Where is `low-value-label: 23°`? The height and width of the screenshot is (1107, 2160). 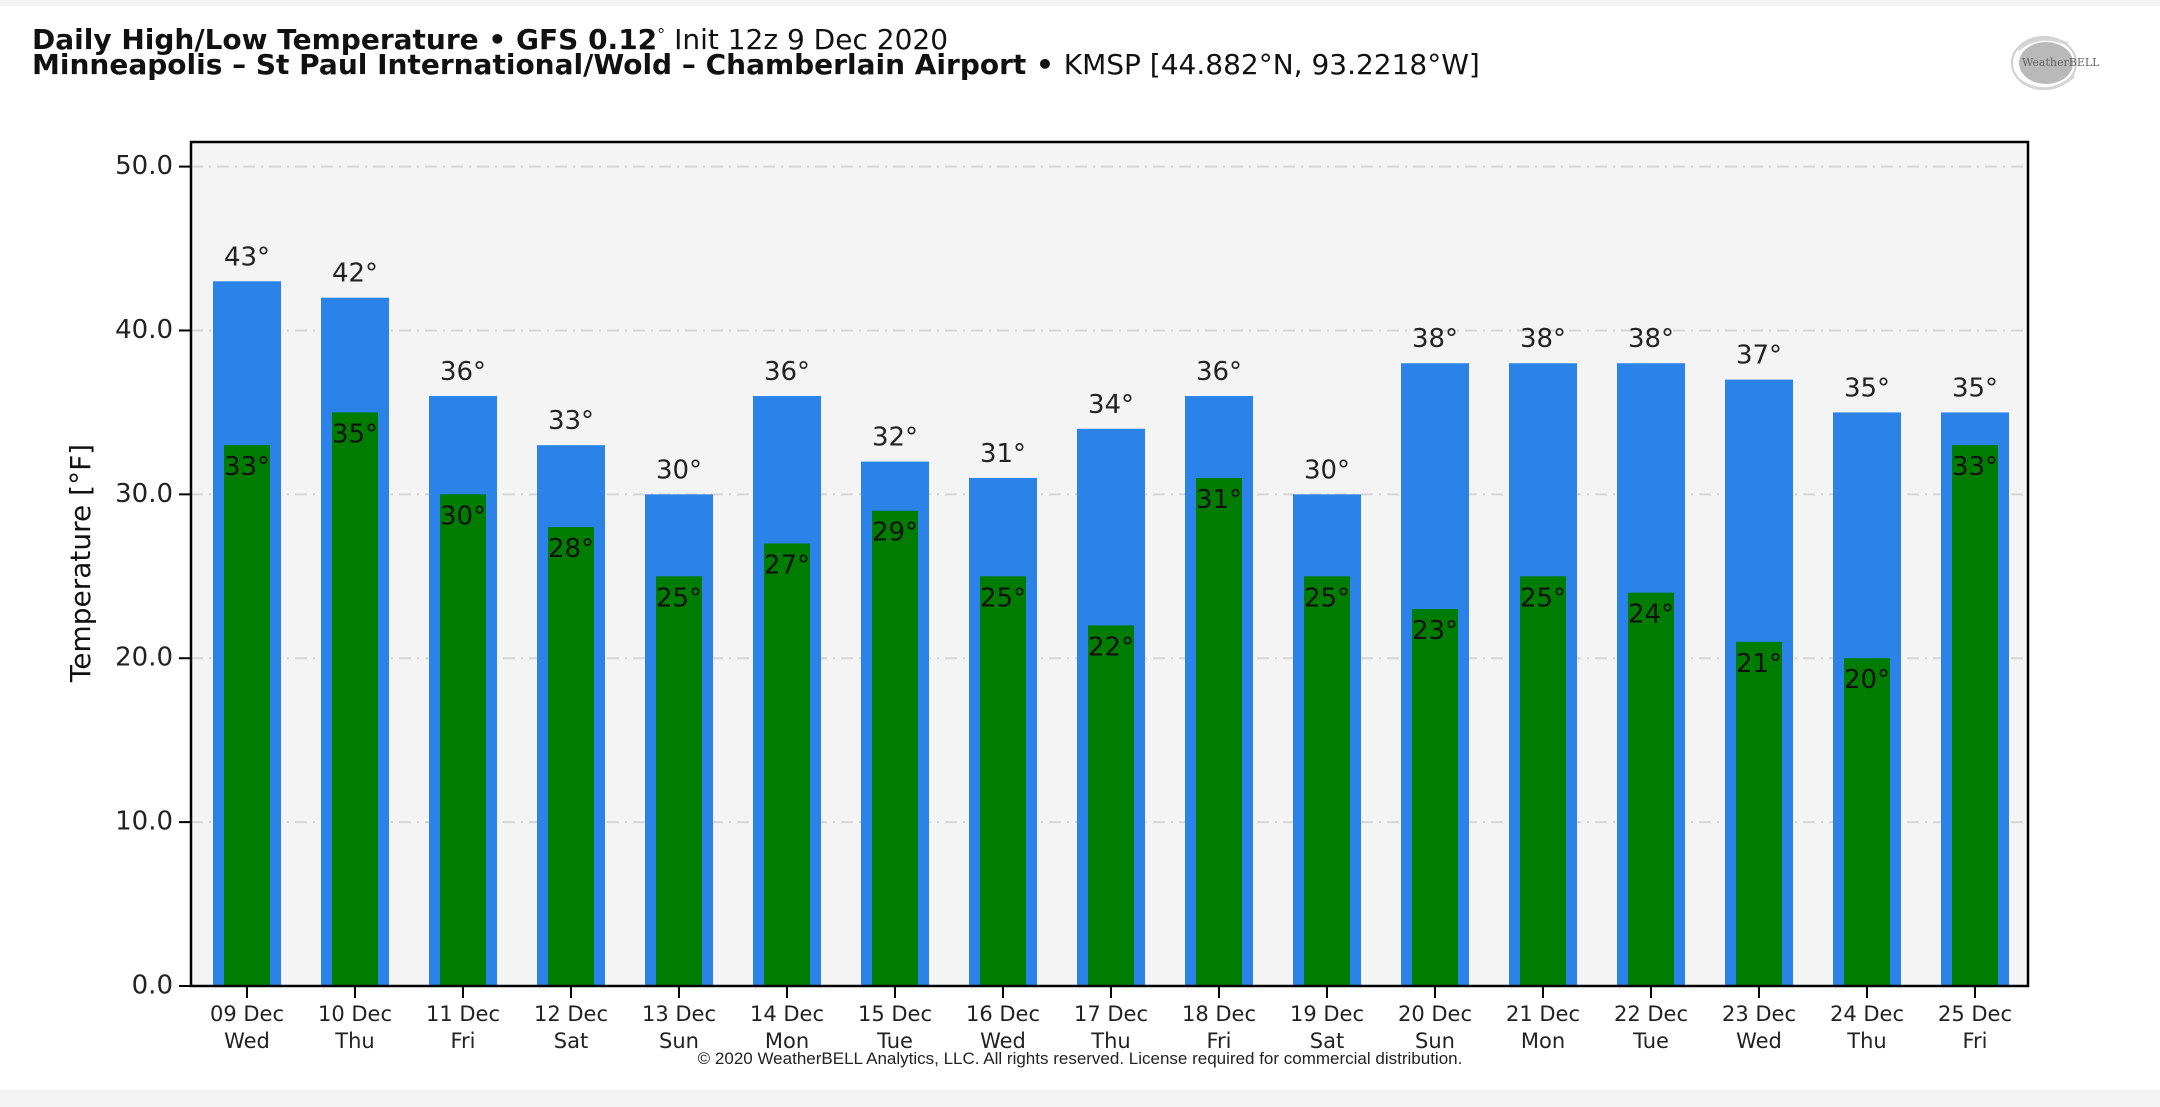 low-value-label: 23° is located at coordinates (1435, 631).